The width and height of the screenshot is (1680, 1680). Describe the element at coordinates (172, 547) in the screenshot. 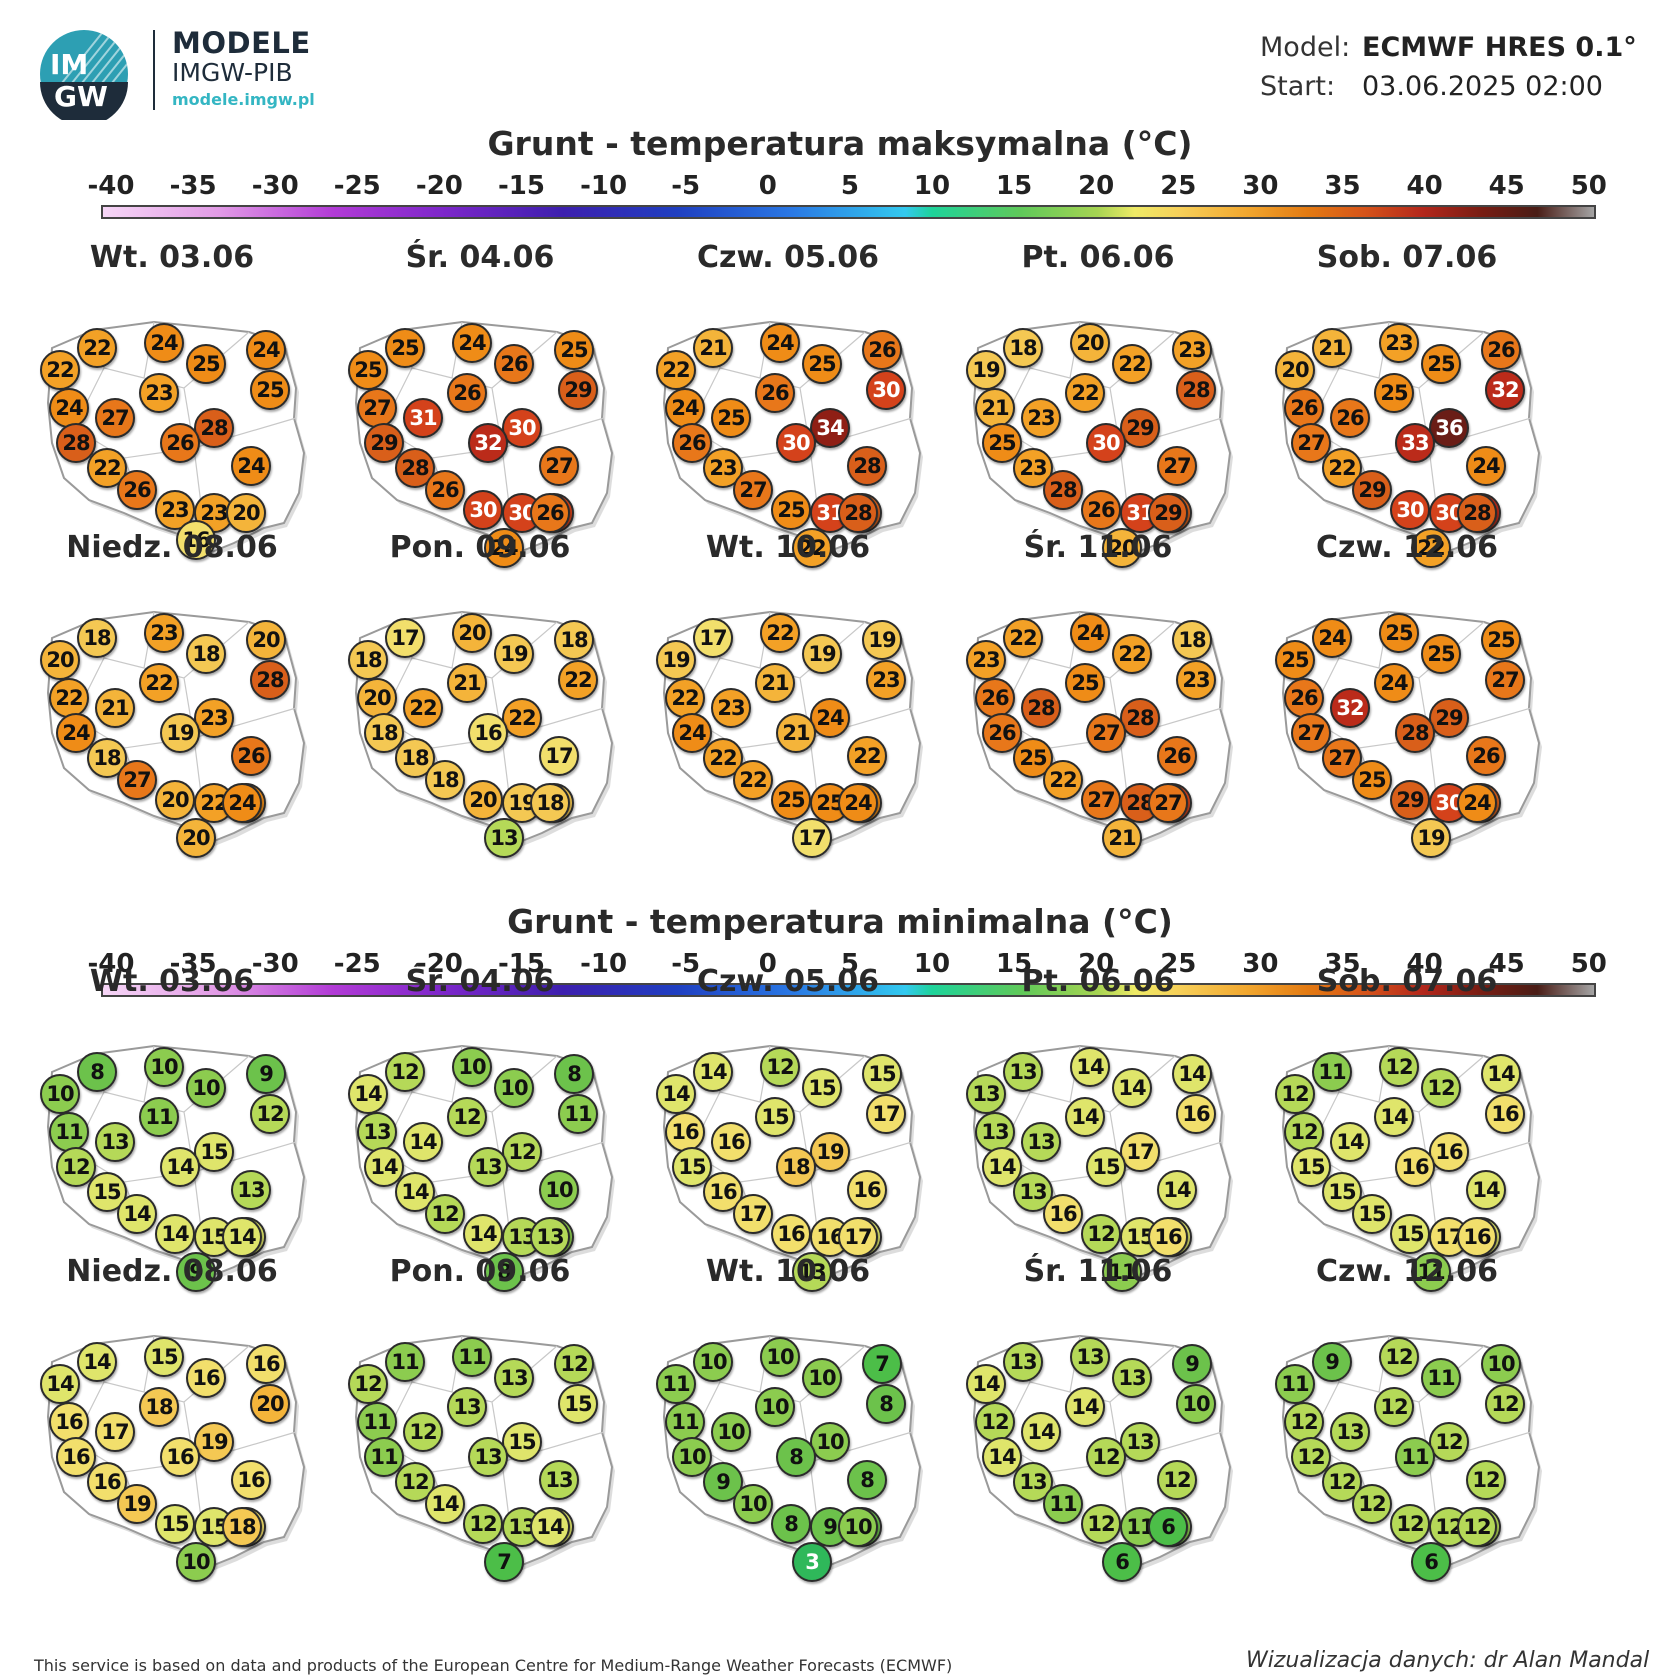

I see `day-title: Niedz. 08.06` at that location.